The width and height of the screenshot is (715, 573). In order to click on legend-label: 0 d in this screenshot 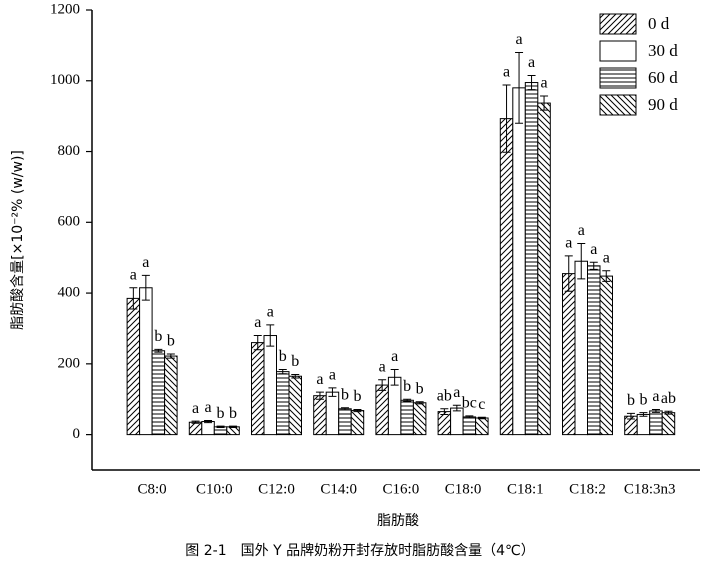, I will do `click(659, 23)`.